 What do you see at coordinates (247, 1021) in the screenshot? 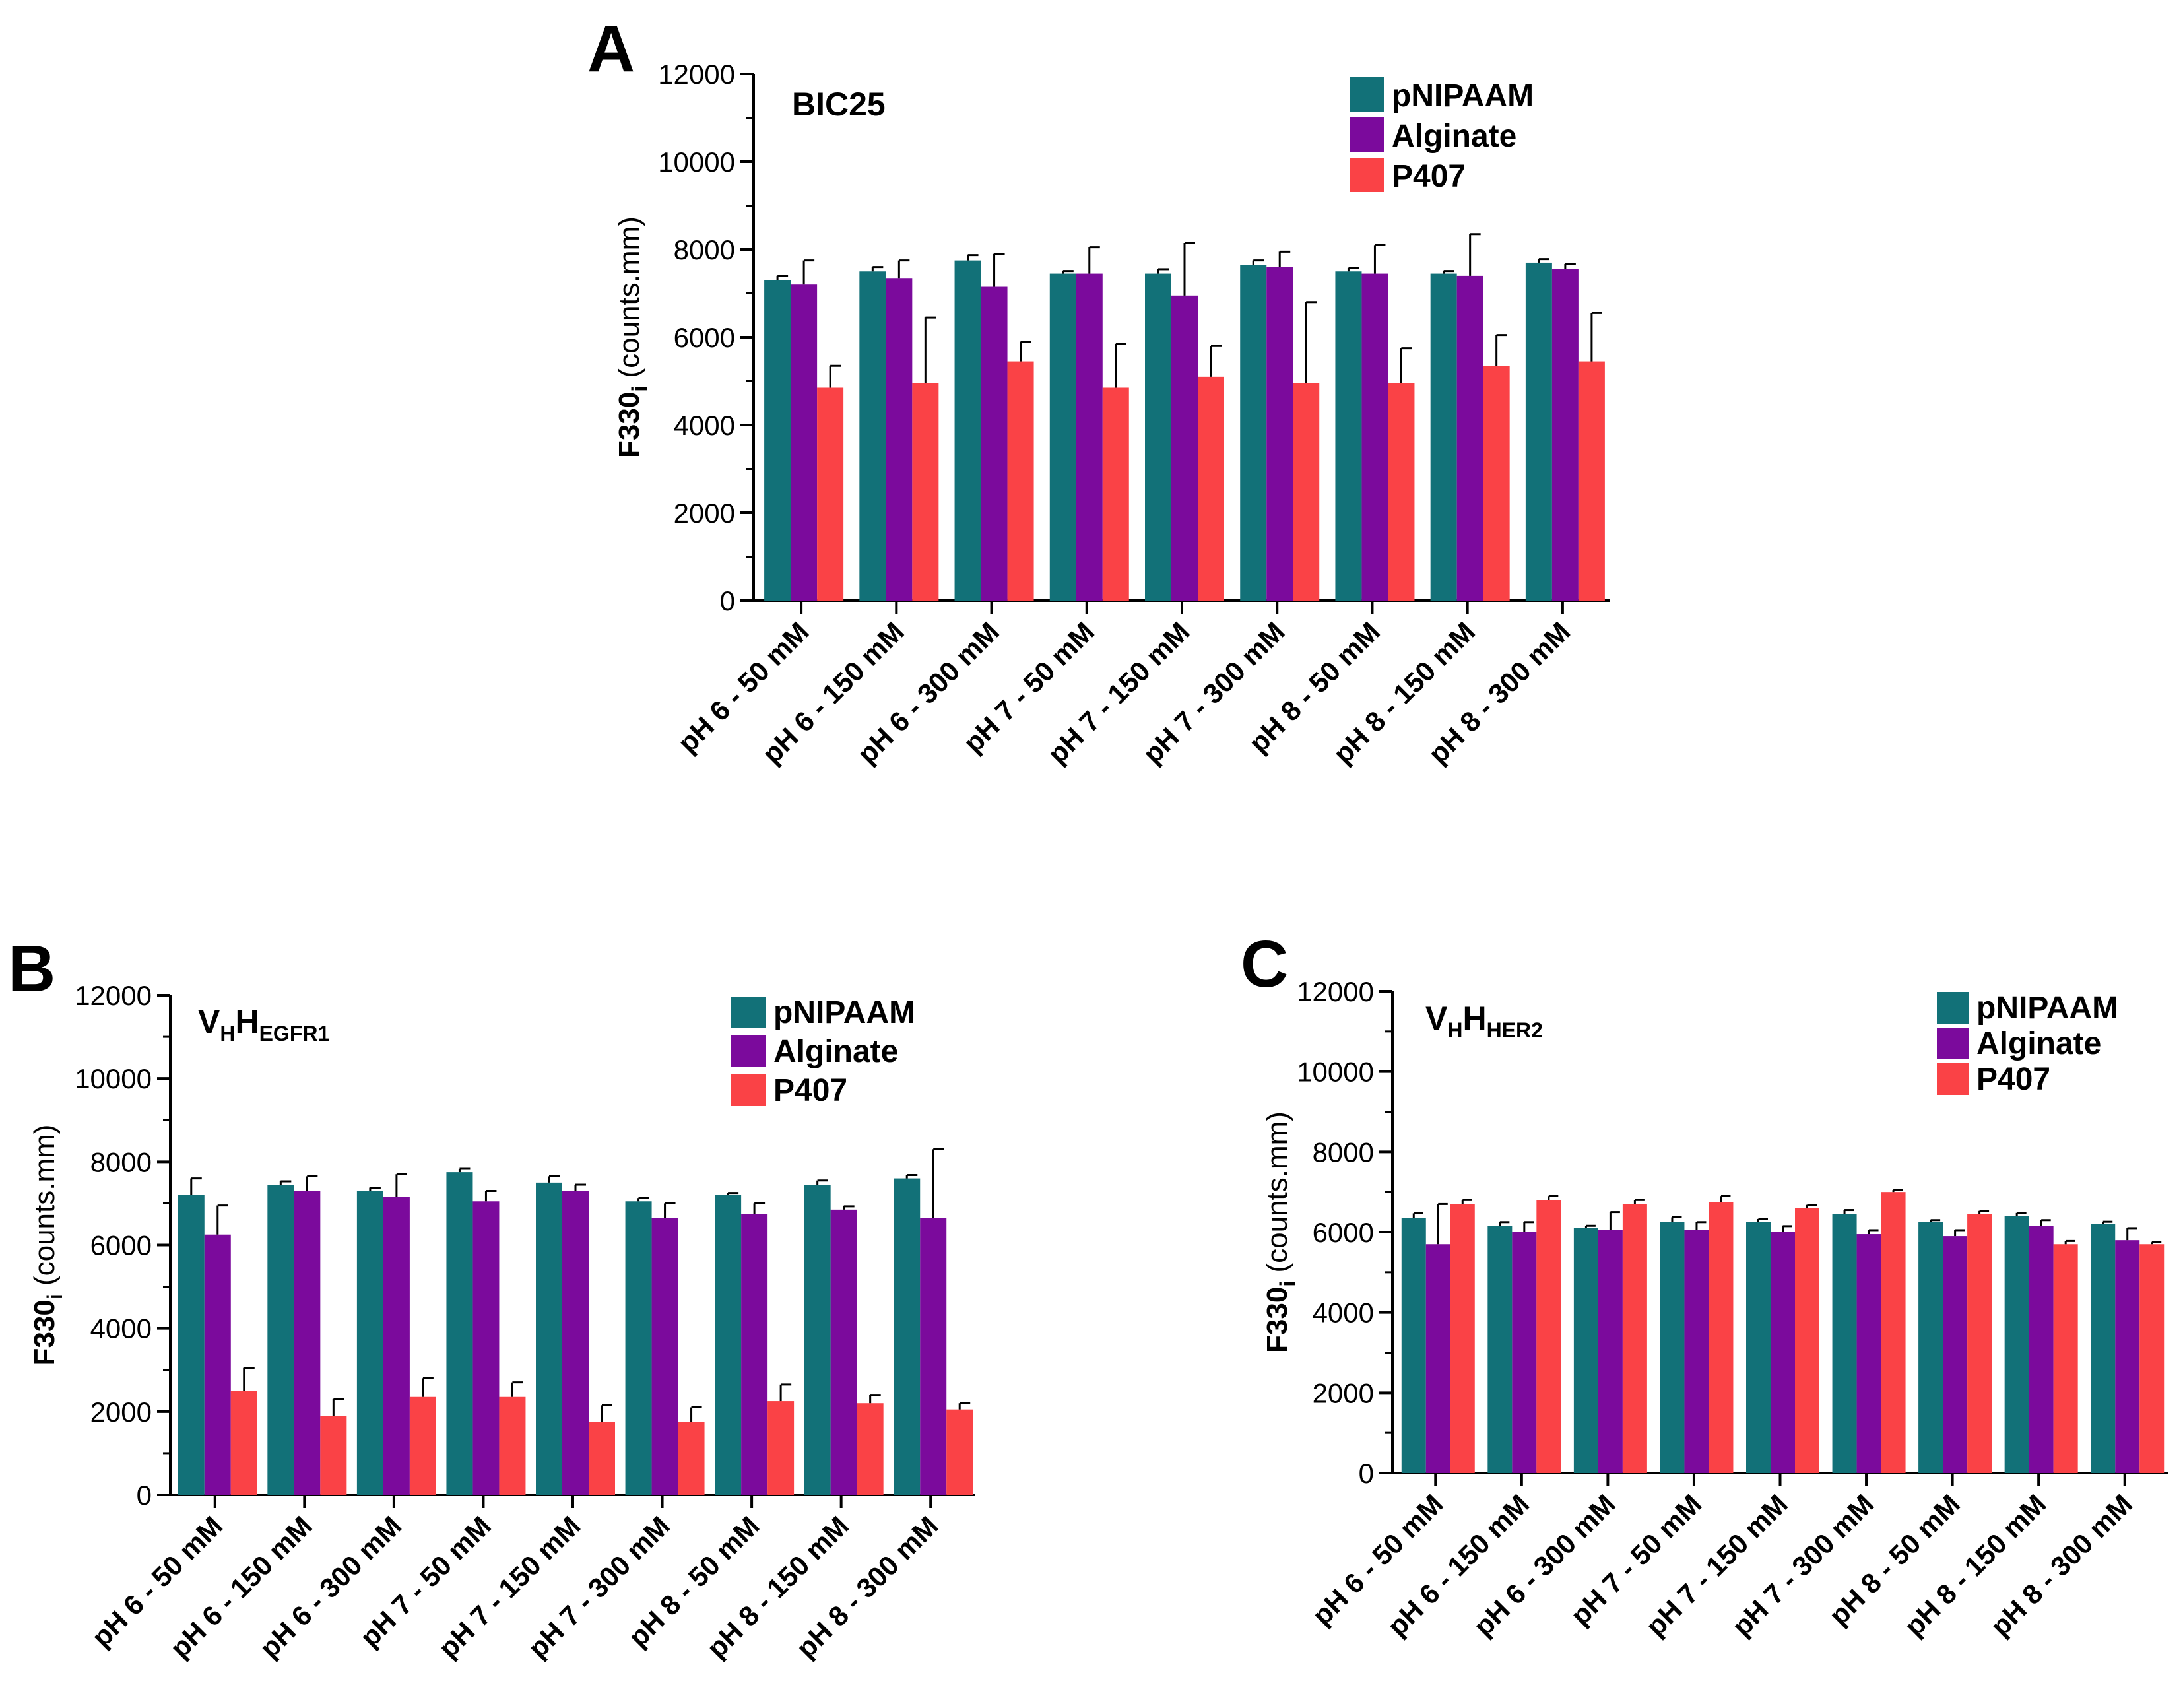
I see `panel-b-title-h: H` at bounding box center [247, 1021].